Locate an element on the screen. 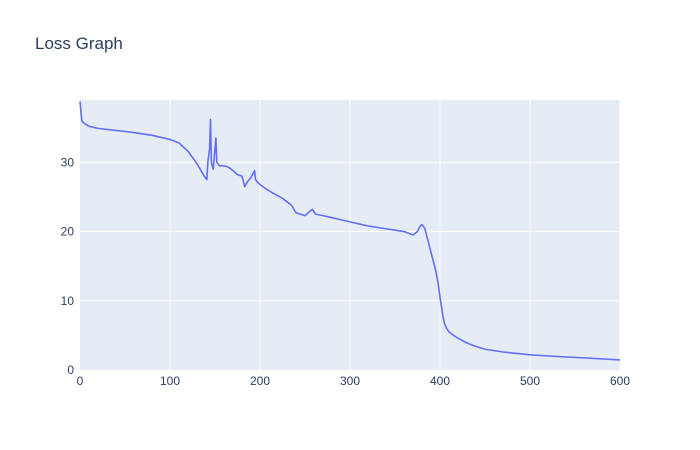  y-tick-label: 0 is located at coordinates (70, 370).